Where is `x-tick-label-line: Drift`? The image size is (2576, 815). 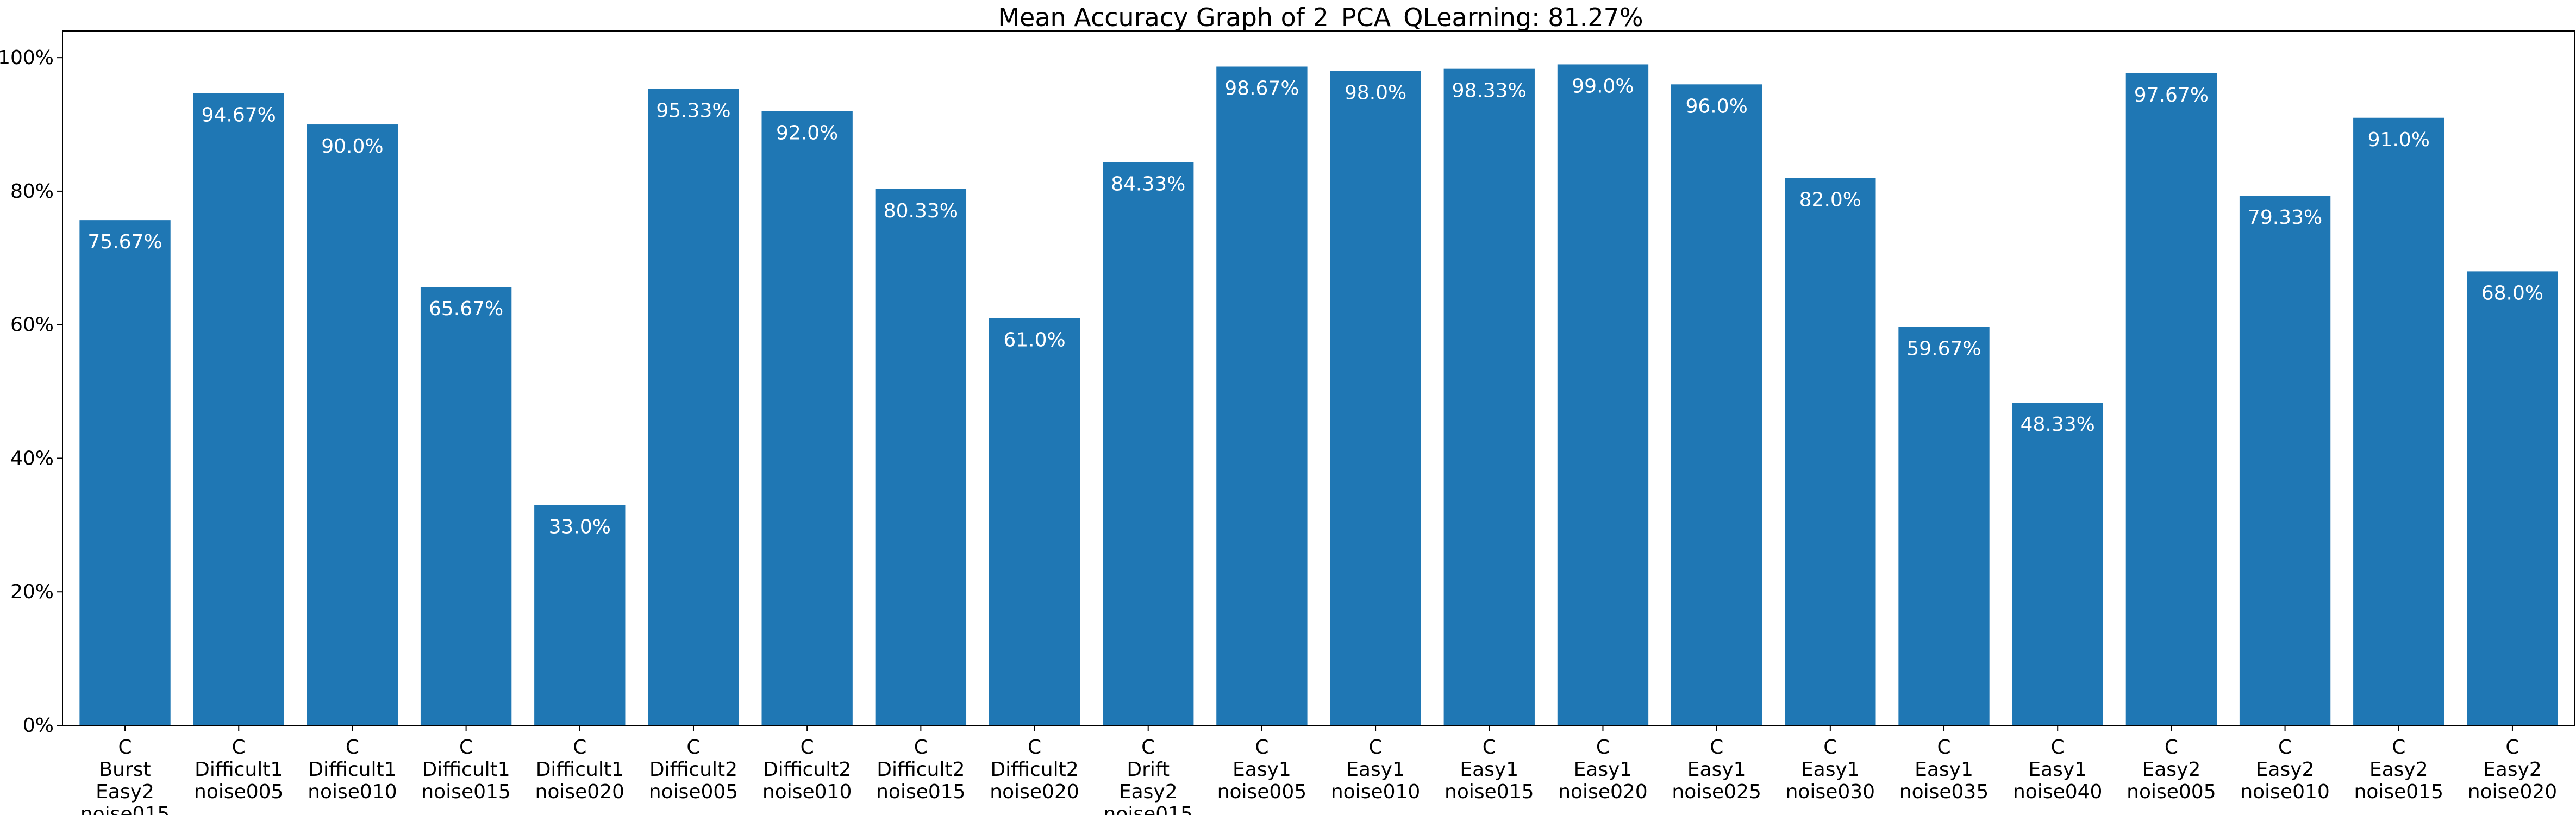
x-tick-label-line: Drift is located at coordinates (1148, 769).